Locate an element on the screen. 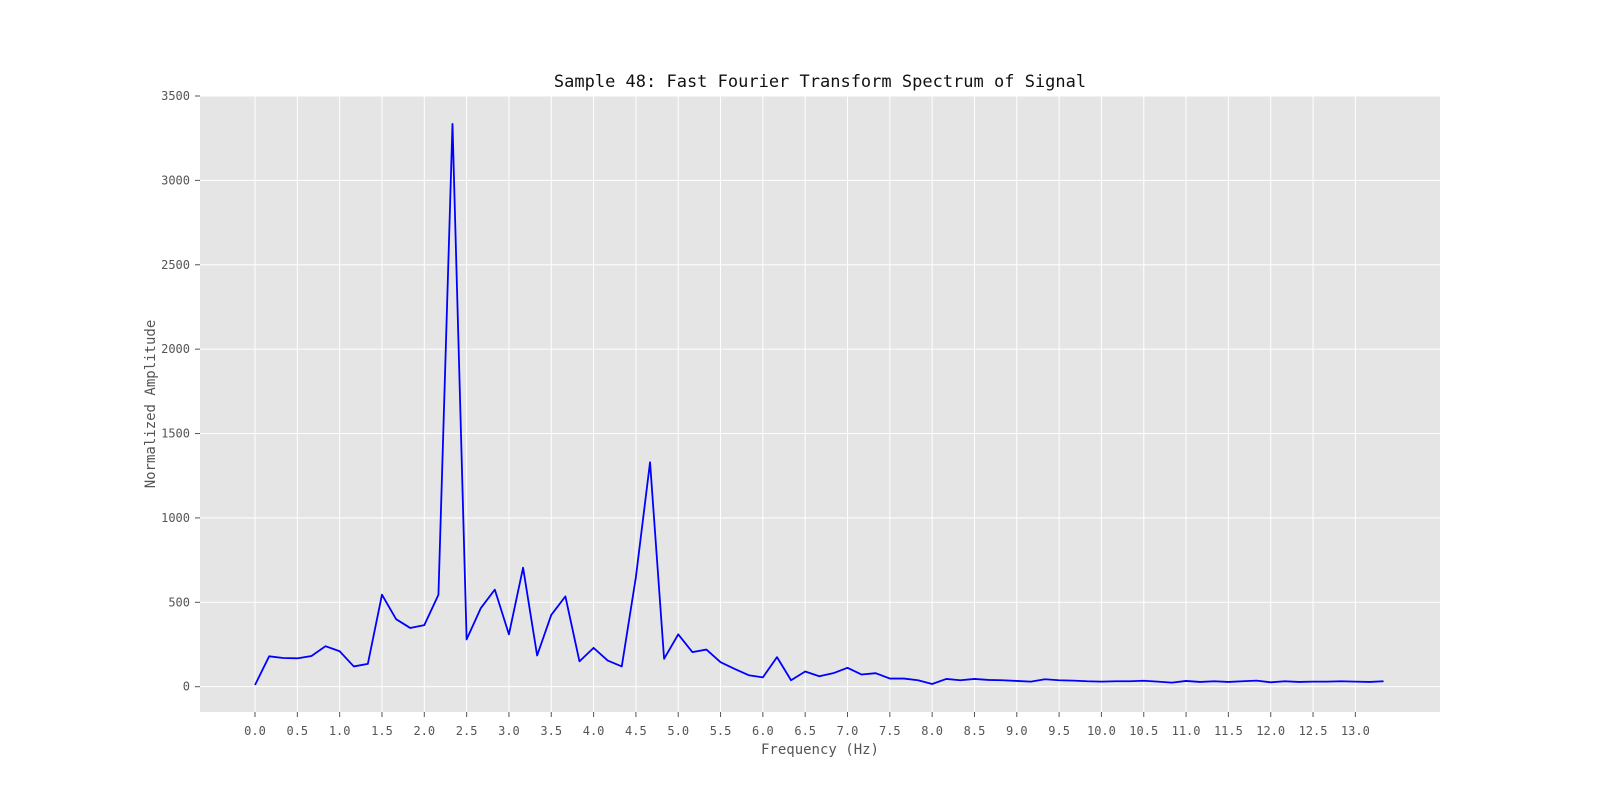 The height and width of the screenshot is (800, 1600). x-tick-label: 12.0 is located at coordinates (1270, 731).